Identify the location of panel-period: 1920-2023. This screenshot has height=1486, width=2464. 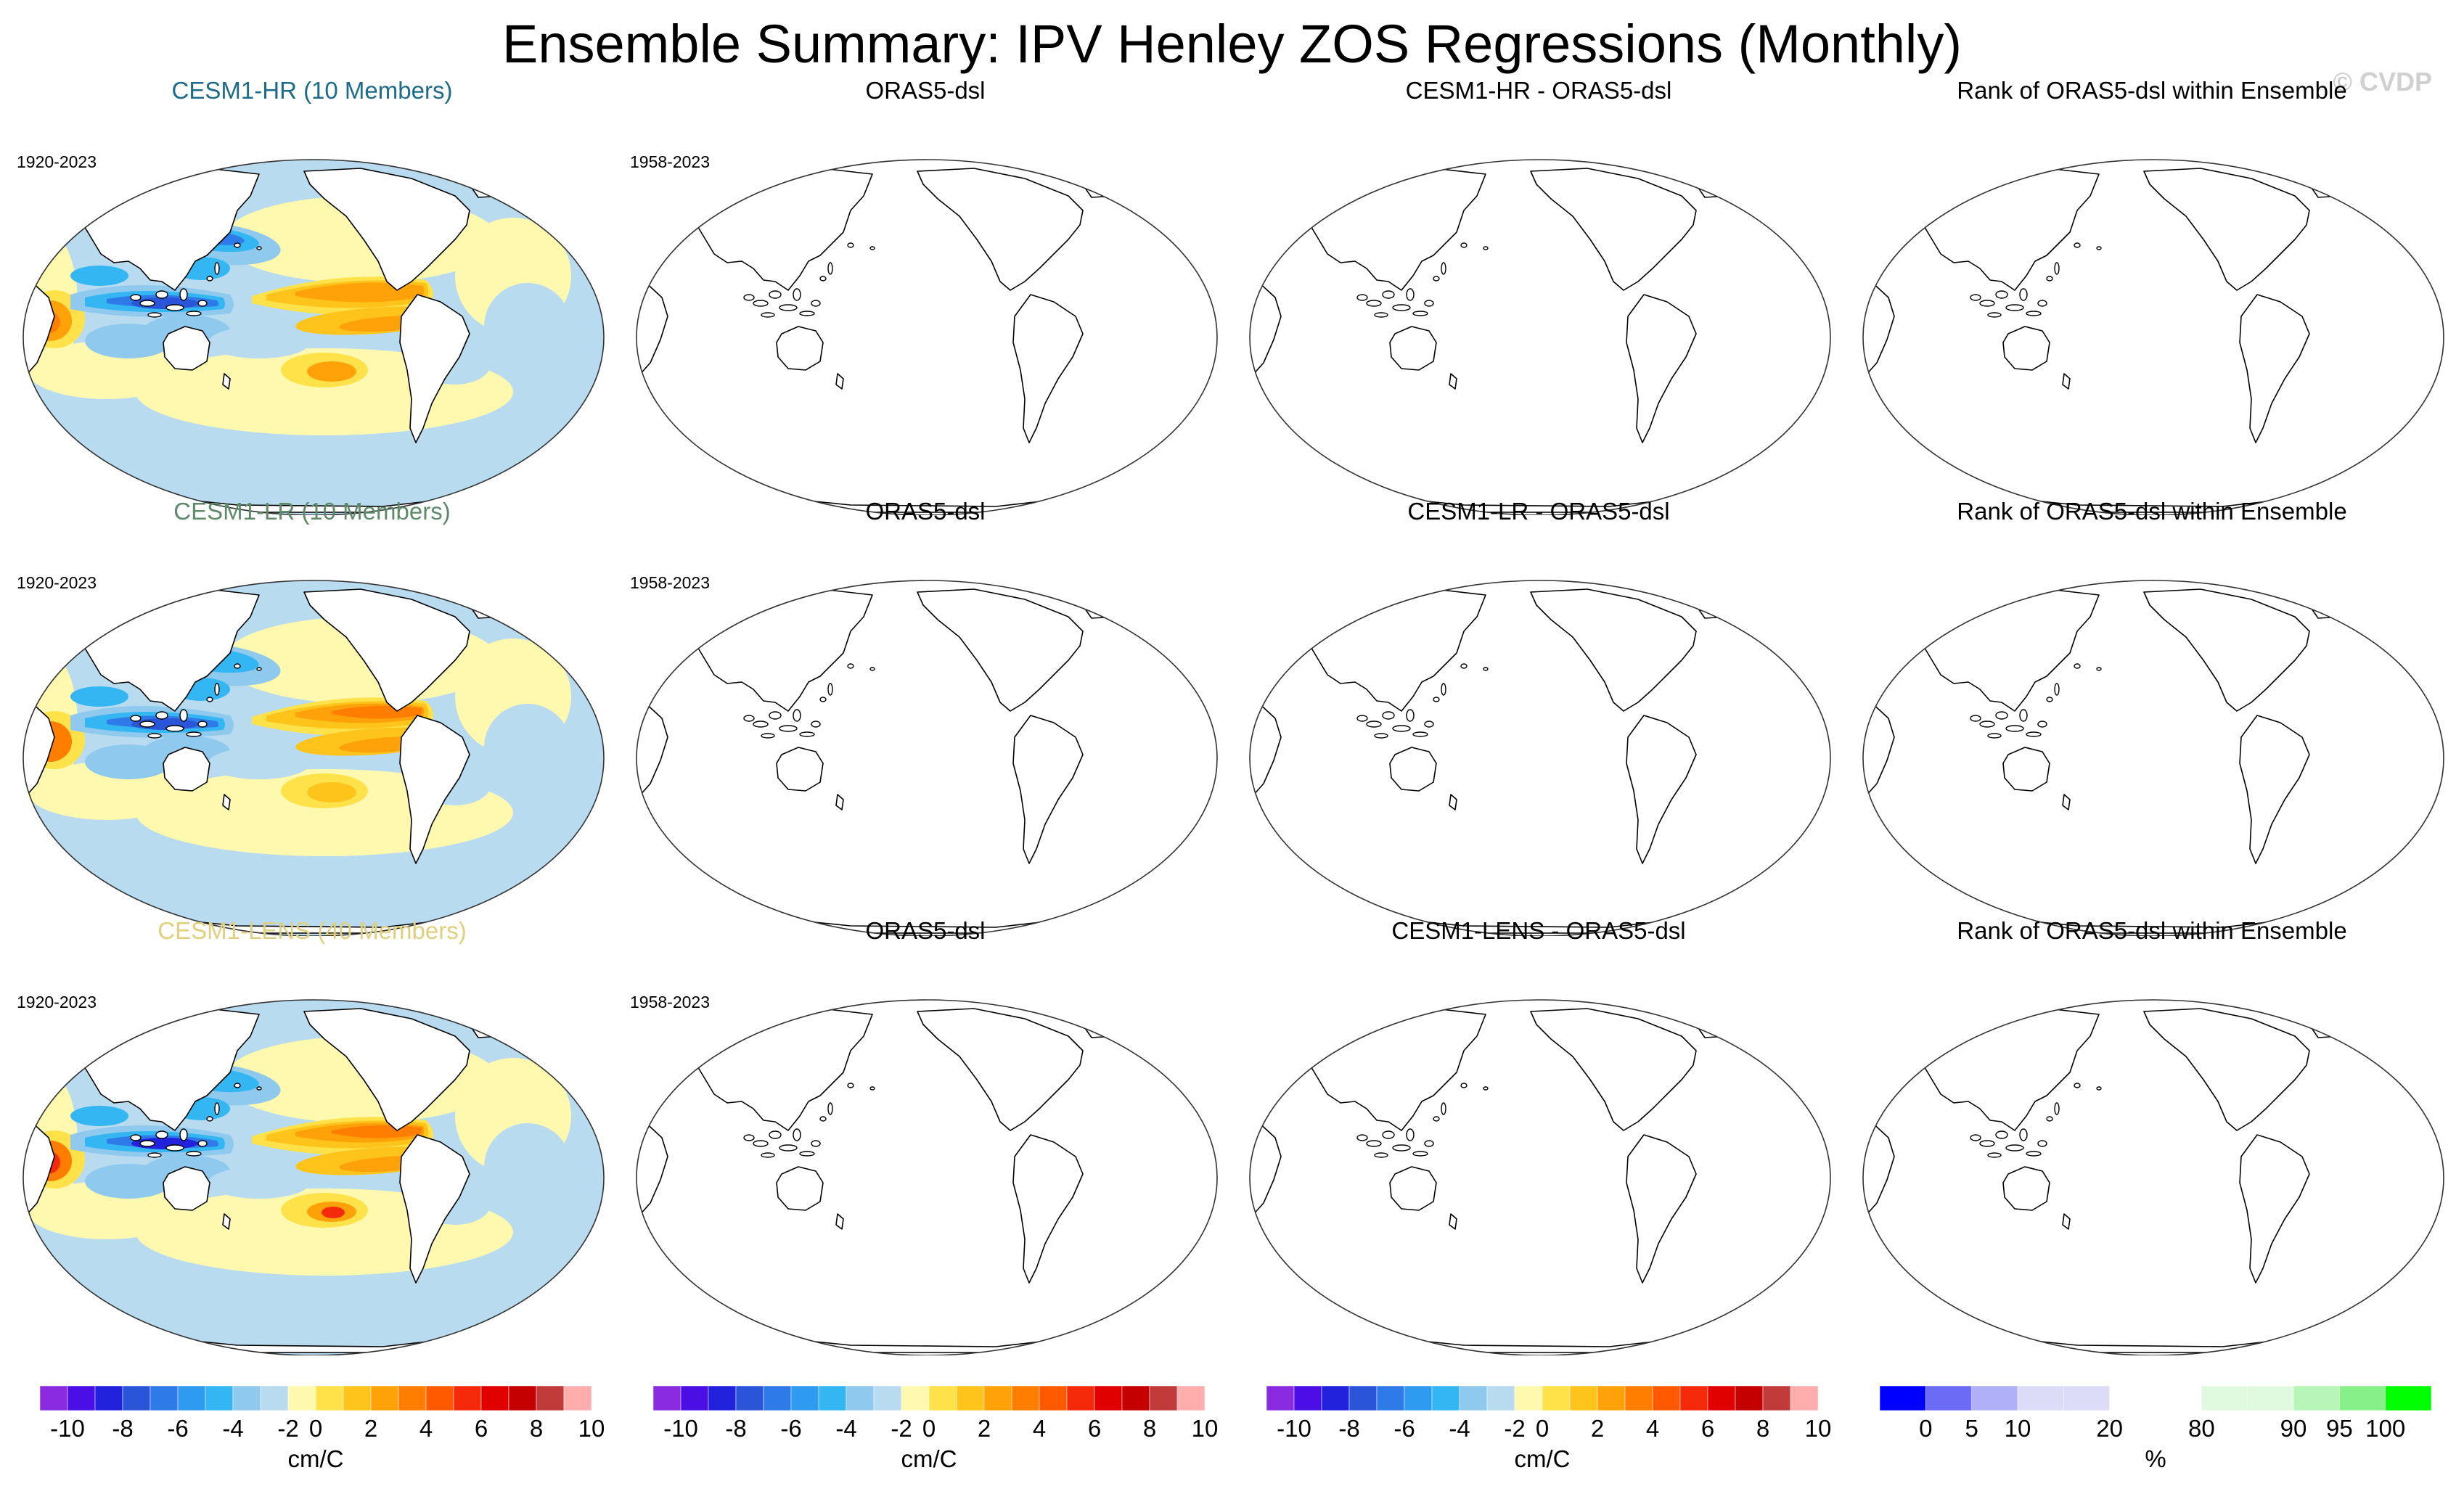
(57, 582).